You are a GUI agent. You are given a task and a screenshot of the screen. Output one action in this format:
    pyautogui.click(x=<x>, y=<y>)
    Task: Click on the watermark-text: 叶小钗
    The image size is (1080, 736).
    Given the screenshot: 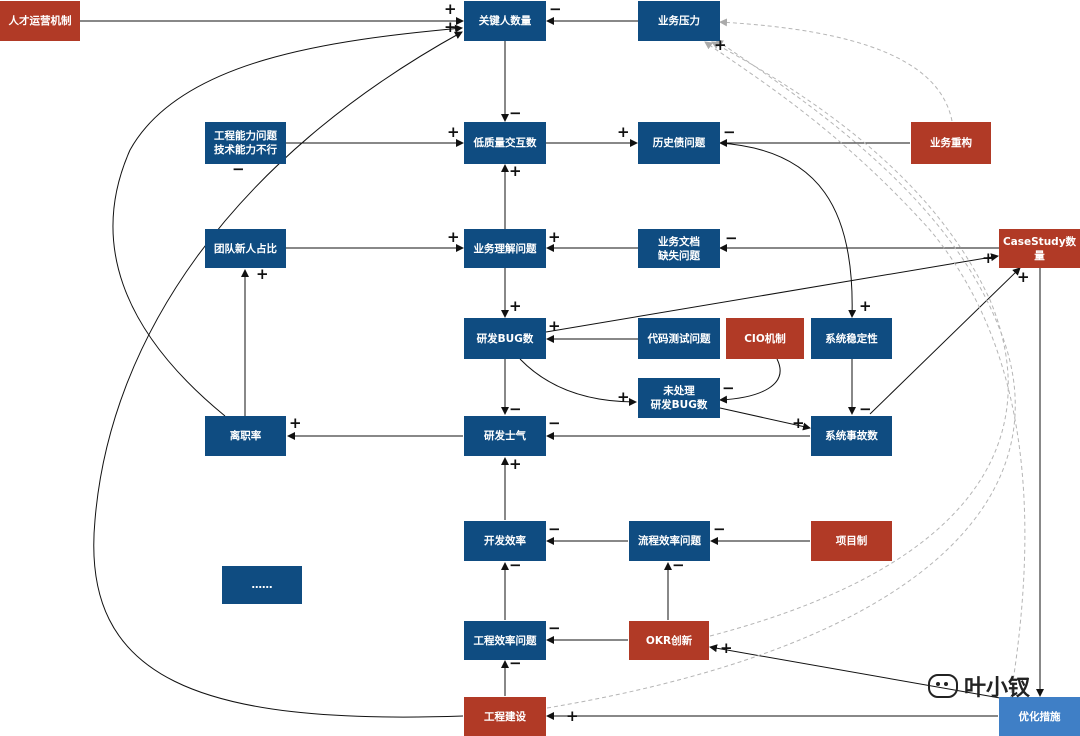 What is the action you would take?
    pyautogui.click(x=997, y=688)
    